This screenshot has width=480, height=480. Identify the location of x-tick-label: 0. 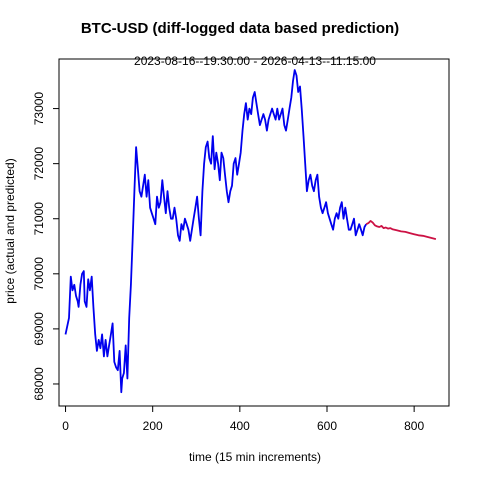
(65, 426).